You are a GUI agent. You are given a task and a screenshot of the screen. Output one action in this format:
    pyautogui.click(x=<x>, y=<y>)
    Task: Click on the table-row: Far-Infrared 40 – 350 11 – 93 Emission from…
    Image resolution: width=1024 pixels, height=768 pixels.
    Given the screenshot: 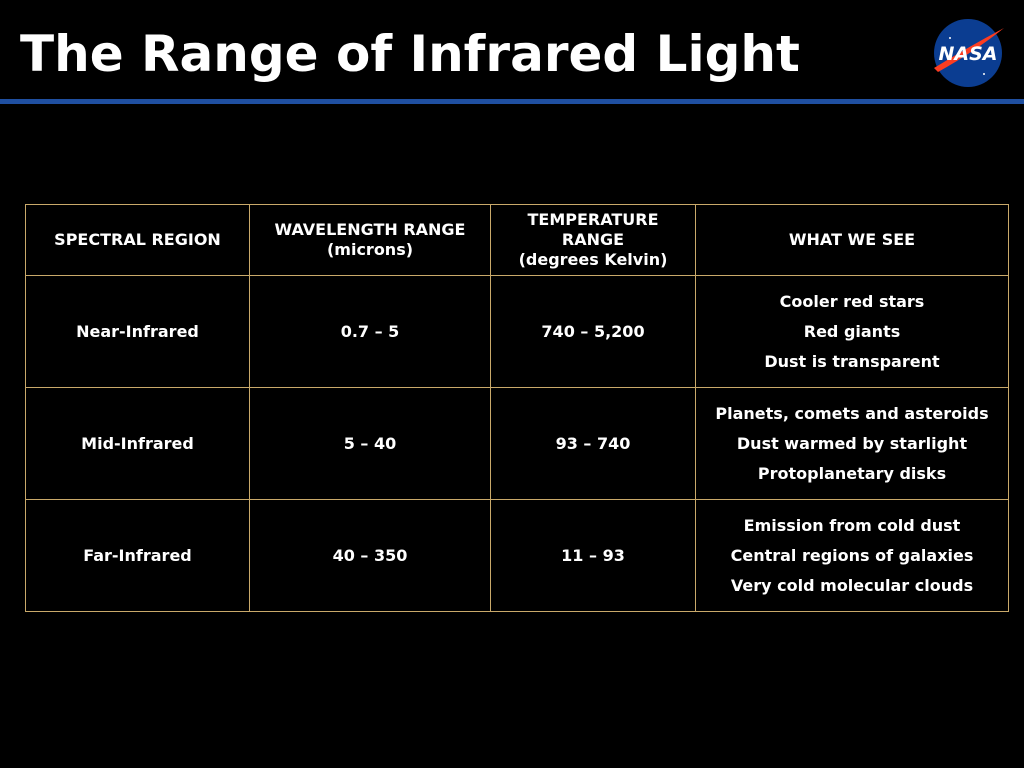 What is the action you would take?
    pyautogui.click(x=517, y=555)
    